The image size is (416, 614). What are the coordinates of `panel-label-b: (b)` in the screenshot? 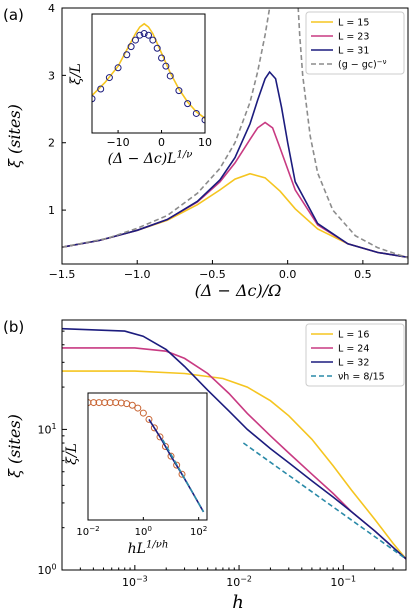 It's located at (13, 327).